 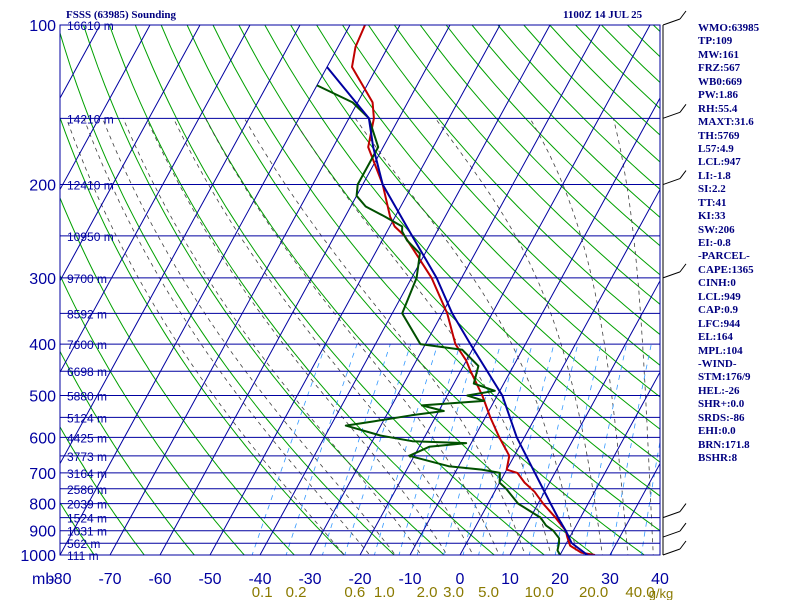 What do you see at coordinates (539, 592) in the screenshot?
I see `mixing-ratio-label: 10.0` at bounding box center [539, 592].